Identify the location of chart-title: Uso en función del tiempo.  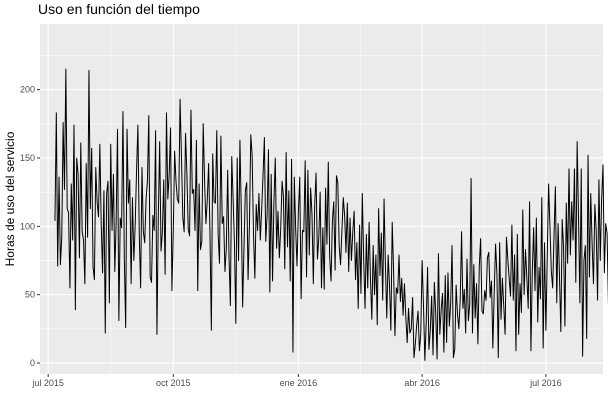
(119, 9).